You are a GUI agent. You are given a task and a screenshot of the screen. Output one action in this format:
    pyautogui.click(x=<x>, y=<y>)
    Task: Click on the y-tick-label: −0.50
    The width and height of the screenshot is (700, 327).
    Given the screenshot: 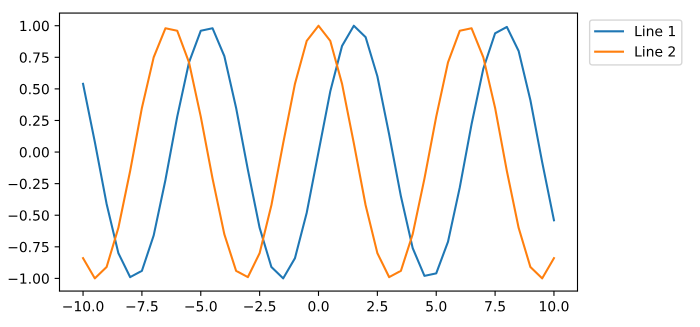 What is the action you would take?
    pyautogui.click(x=28, y=215)
    